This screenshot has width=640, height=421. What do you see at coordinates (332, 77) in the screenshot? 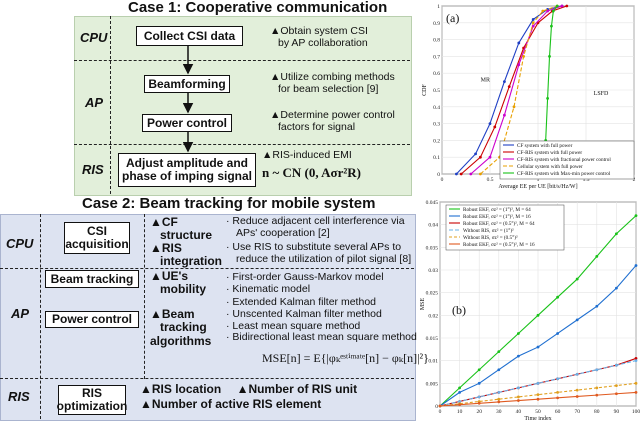
I see `case1-ap1-desc-1: ▲Utilize combing methods` at bounding box center [332, 77].